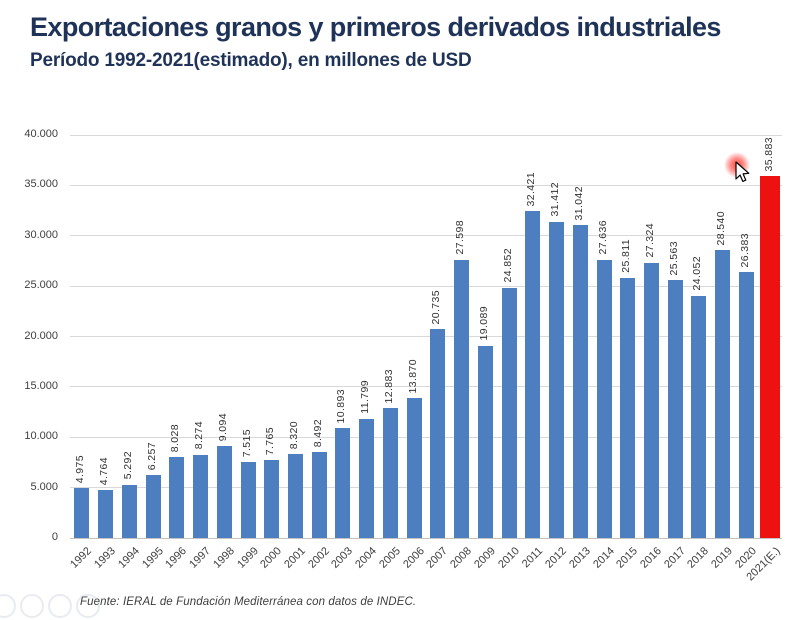  Describe the element at coordinates (104, 471) in the screenshot. I see `bar-value-label: 4.764` at that location.